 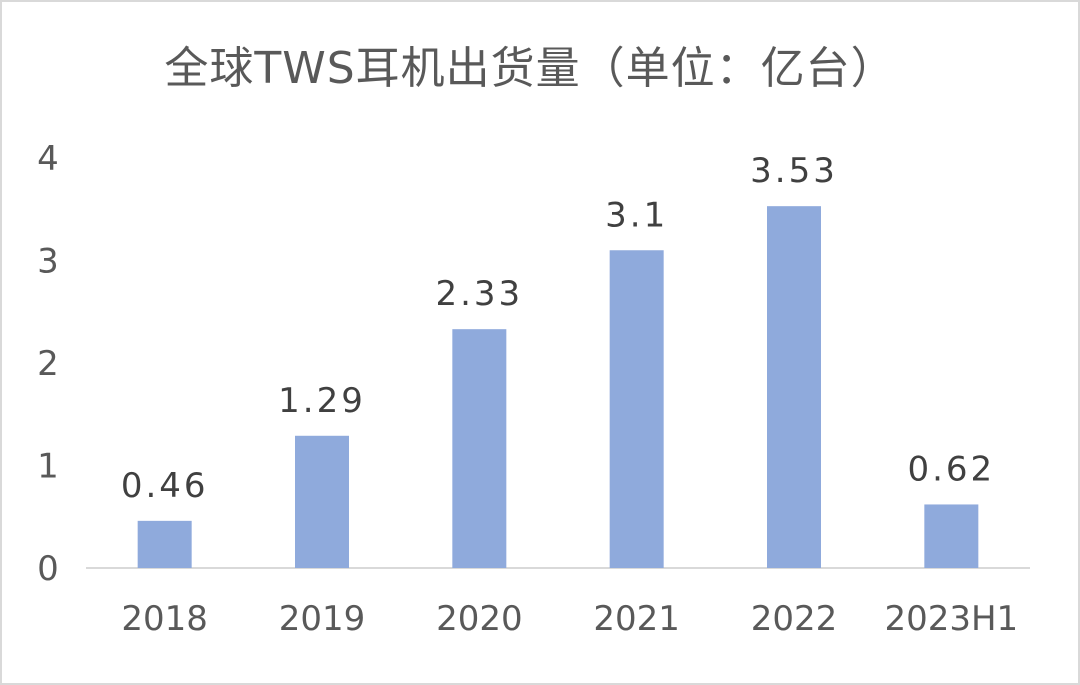 I want to click on y-tick-label-0: 0, so click(x=48, y=569).